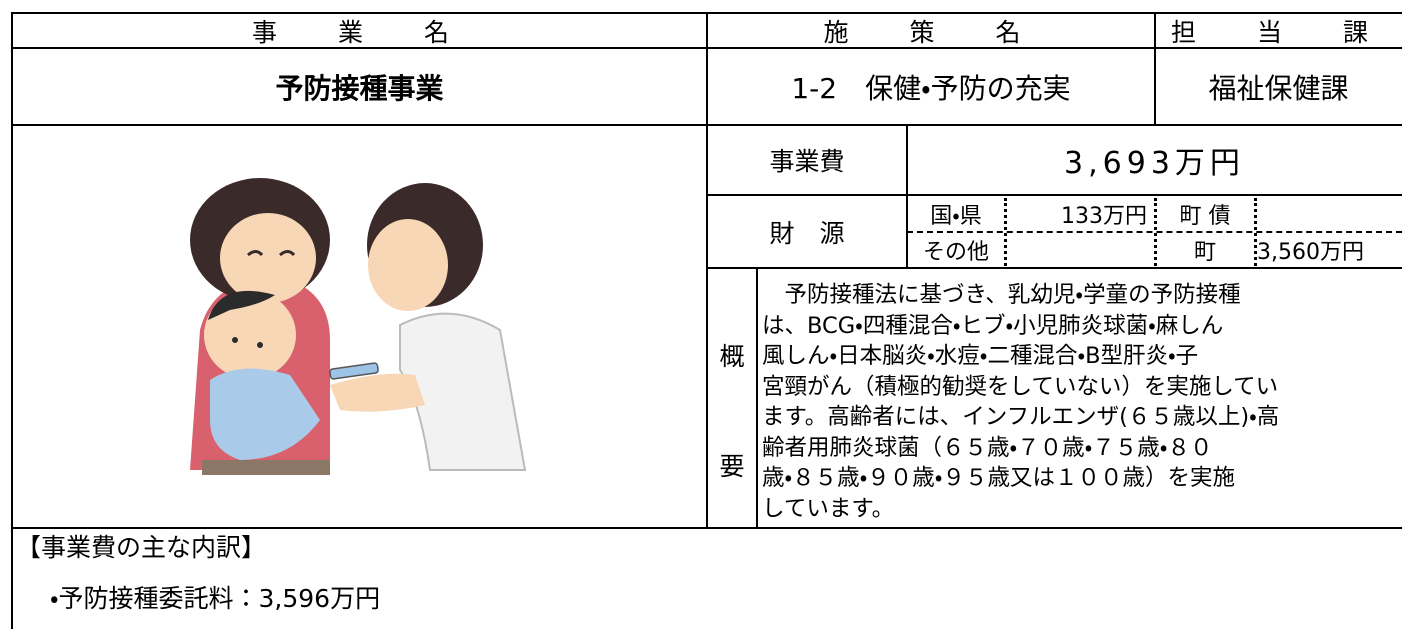  Describe the element at coordinates (262, 375) in the screenshot. I see `child` at that location.